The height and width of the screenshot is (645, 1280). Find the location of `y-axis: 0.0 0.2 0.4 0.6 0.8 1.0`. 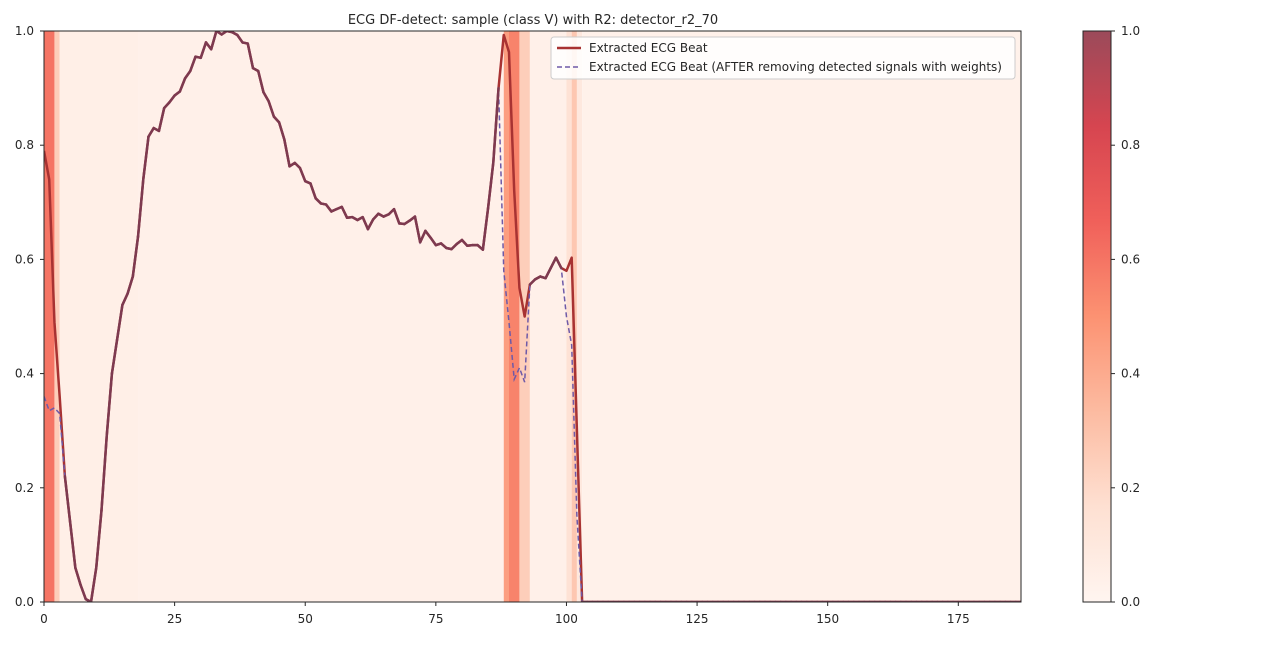

y-axis: 0.0 0.2 0.4 0.6 0.8 1.0 is located at coordinates (29, 316).